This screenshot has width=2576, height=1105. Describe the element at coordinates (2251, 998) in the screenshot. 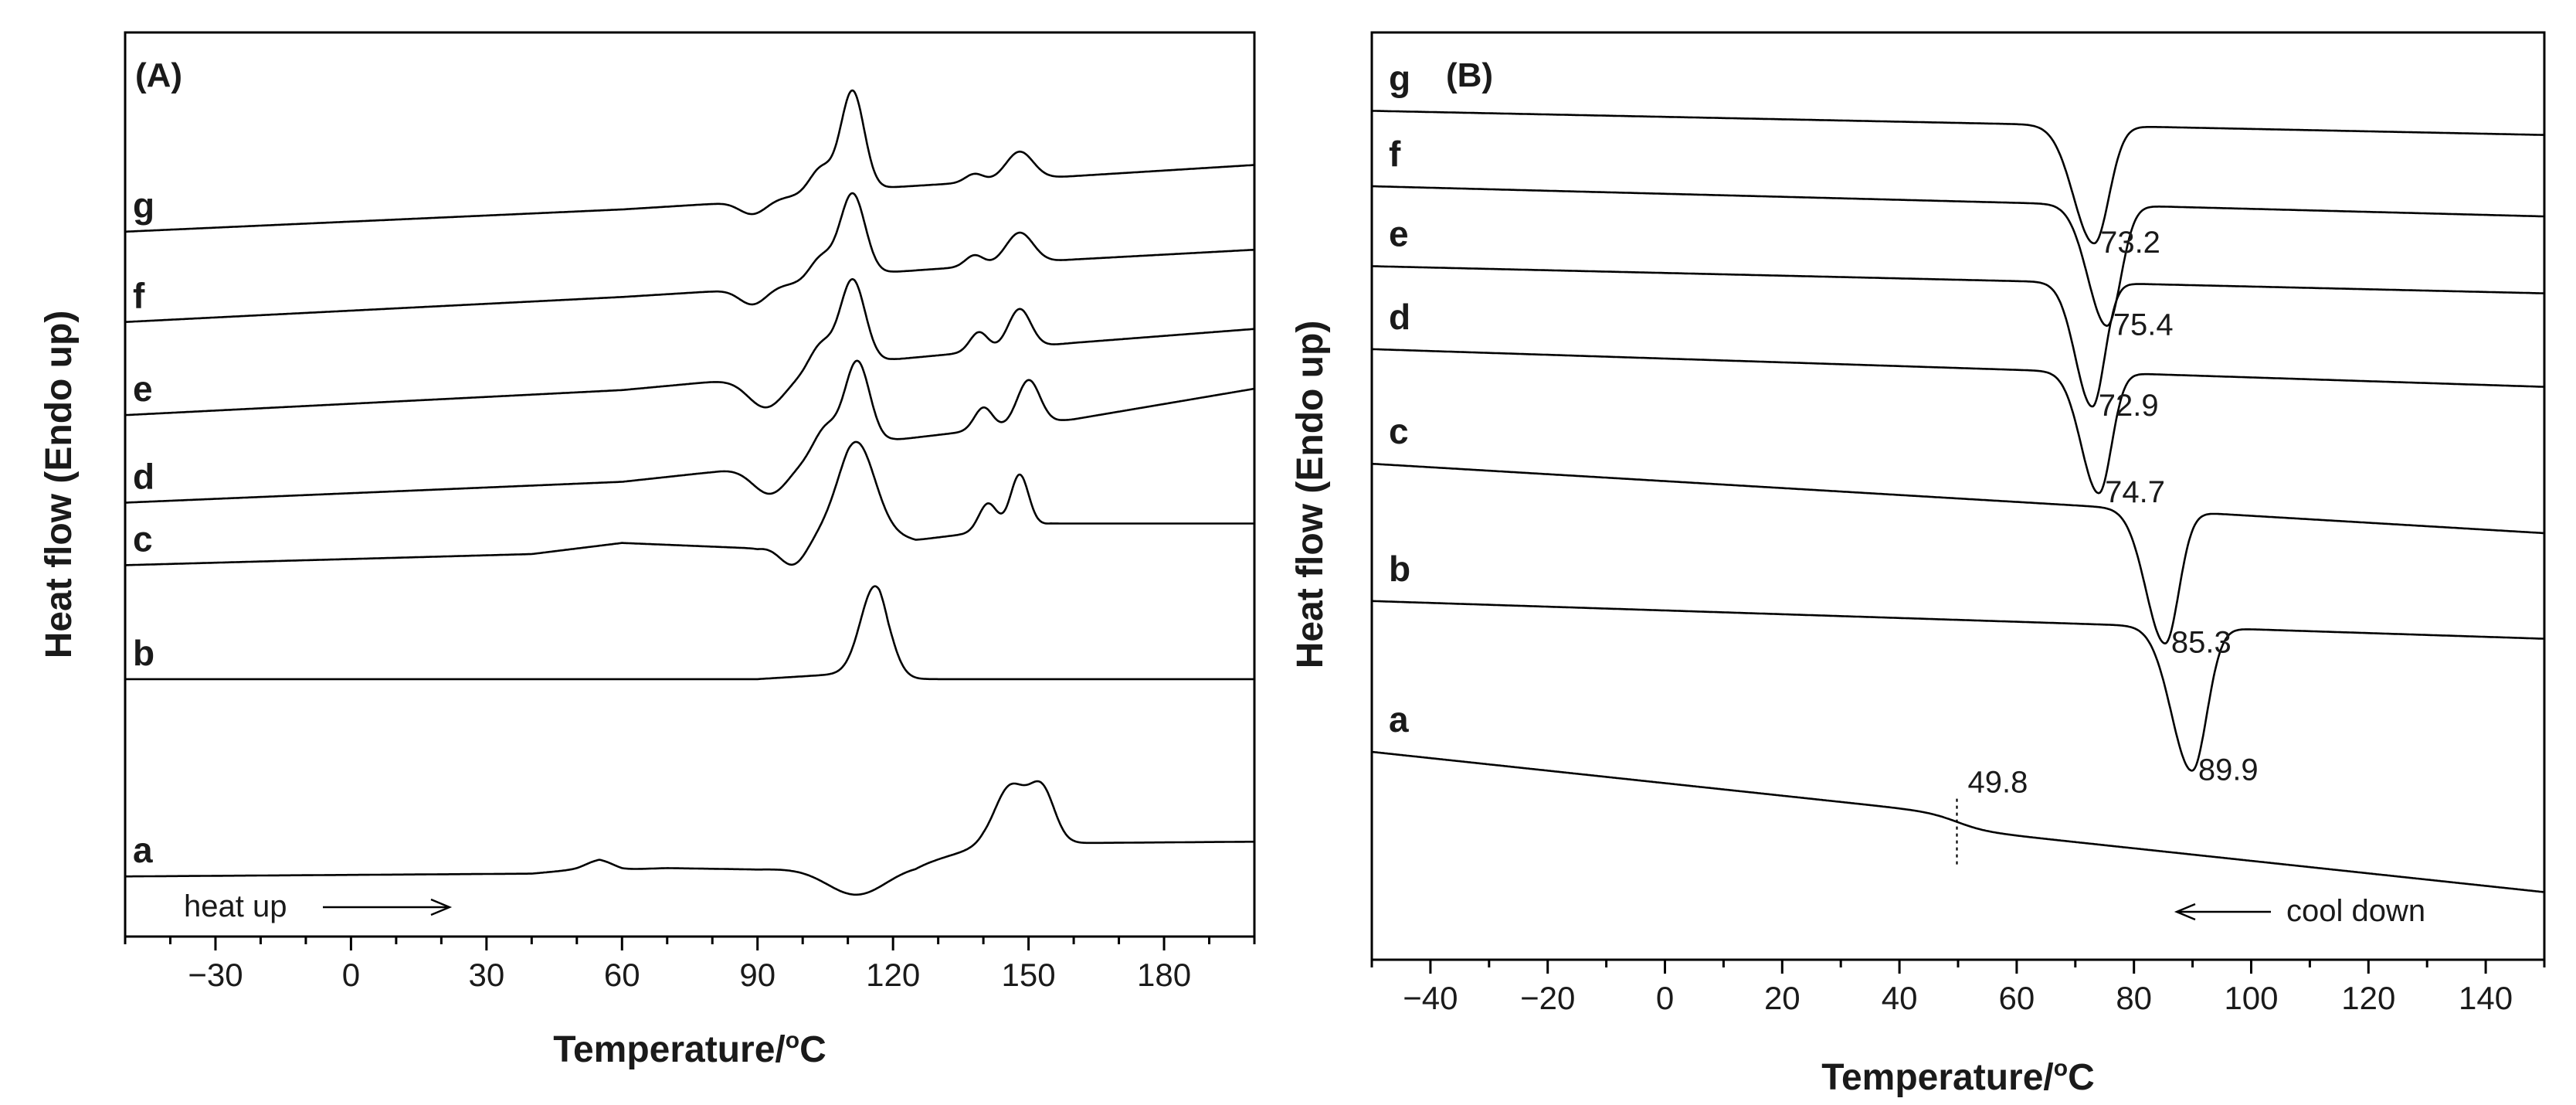

I see `x-tick-label: 100` at that location.